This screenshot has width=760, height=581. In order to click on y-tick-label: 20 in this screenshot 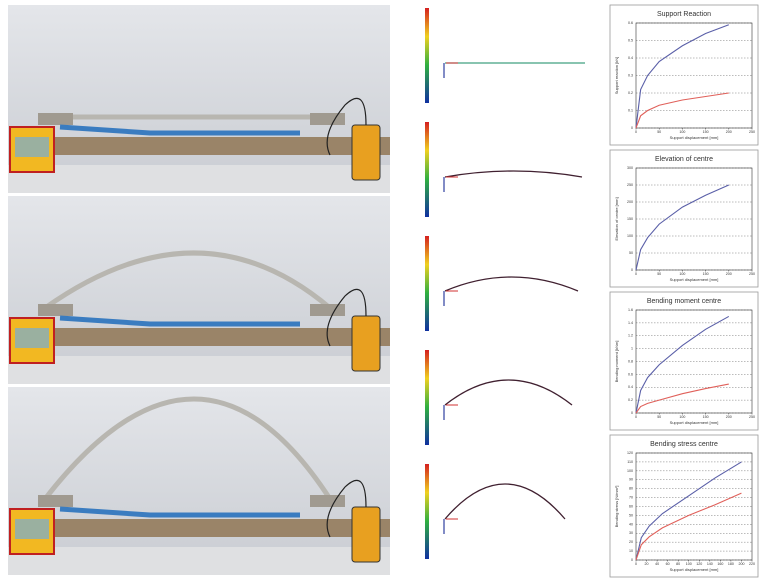, I will do `click(631, 542)`.